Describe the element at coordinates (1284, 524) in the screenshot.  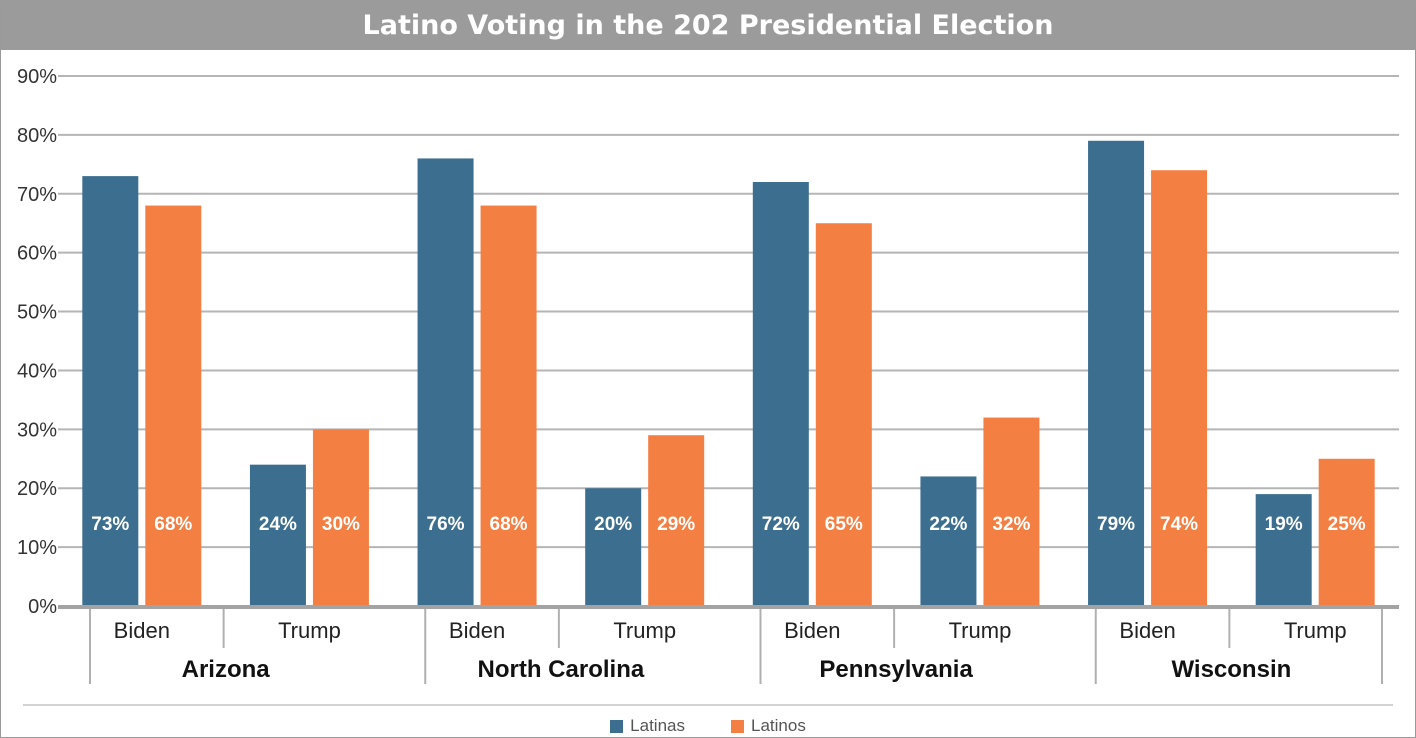
I see `data-label: 19%` at that location.